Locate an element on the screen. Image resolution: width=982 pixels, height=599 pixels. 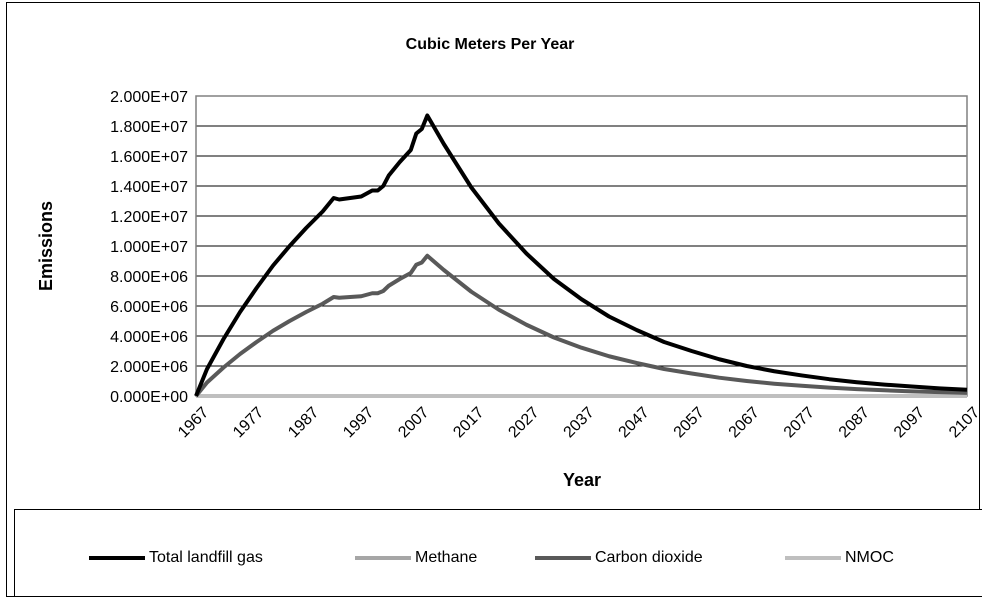
y-tick-label: 1.200E+07 is located at coordinates (149, 217).